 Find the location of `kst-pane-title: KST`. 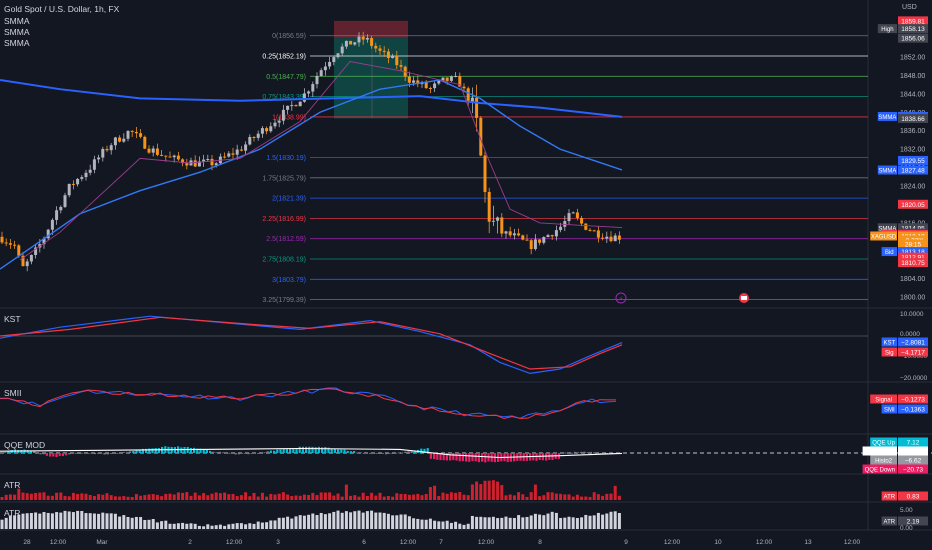

kst-pane-title: KST is located at coordinates (12, 319).